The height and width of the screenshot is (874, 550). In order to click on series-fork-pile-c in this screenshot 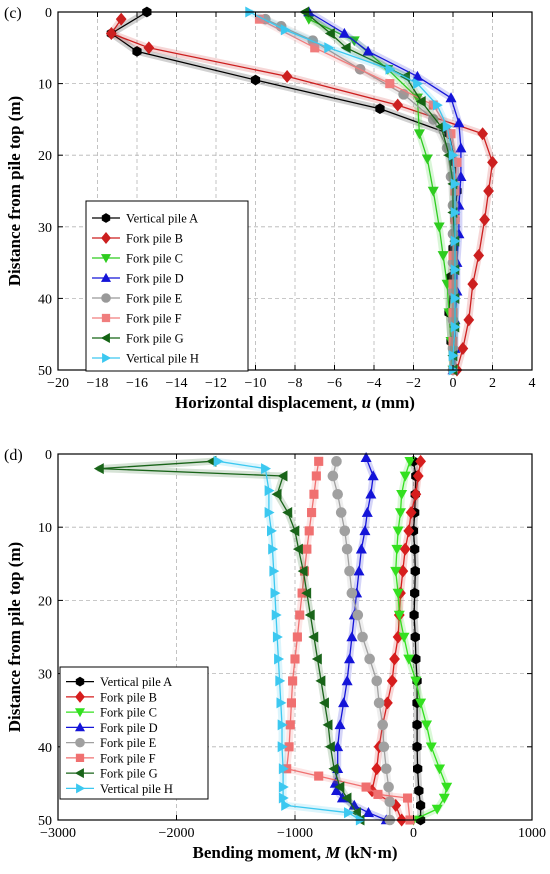, I will do `click(421, 641)`.